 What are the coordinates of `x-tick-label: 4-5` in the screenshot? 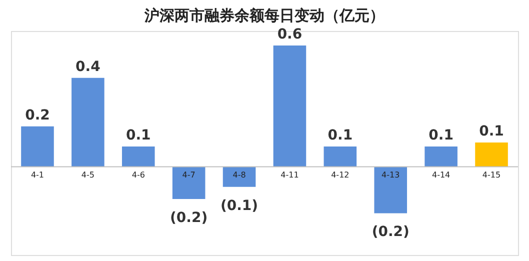 It's located at (87, 175).